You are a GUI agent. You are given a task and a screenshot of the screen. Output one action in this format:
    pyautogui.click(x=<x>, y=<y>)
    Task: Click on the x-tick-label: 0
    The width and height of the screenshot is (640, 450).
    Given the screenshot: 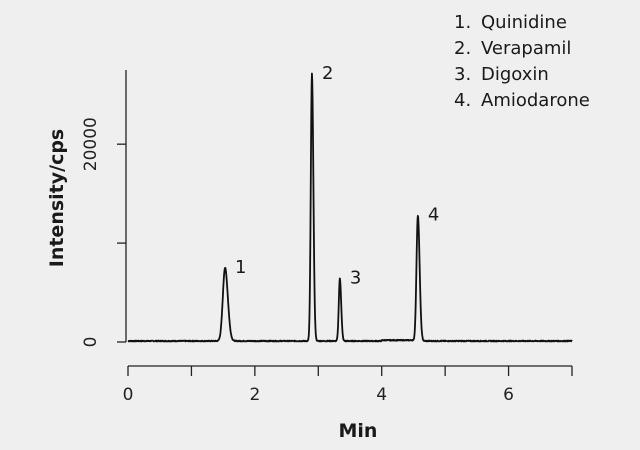 What is the action you would take?
    pyautogui.click(x=128, y=395)
    